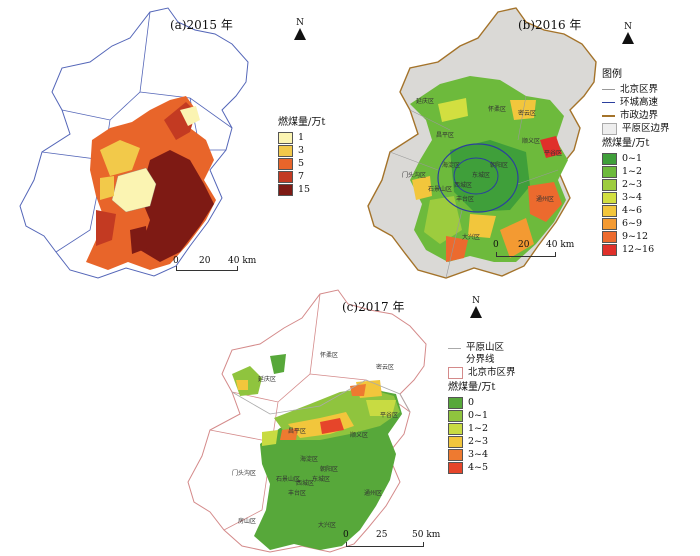 Image resolution: width=700 pixels, height=556 pixels. I want to click on legend-label: 3, so click(301, 150).